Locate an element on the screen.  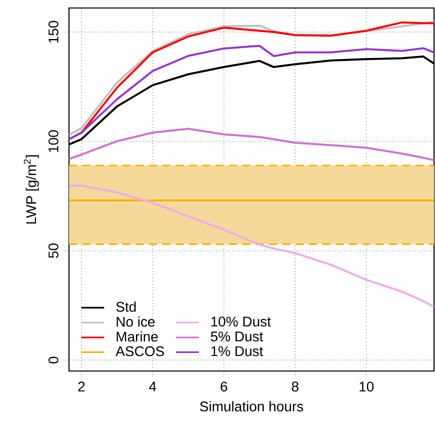
y-axis-title: LWP [g/m$^{2}$] is located at coordinates (31, 189).